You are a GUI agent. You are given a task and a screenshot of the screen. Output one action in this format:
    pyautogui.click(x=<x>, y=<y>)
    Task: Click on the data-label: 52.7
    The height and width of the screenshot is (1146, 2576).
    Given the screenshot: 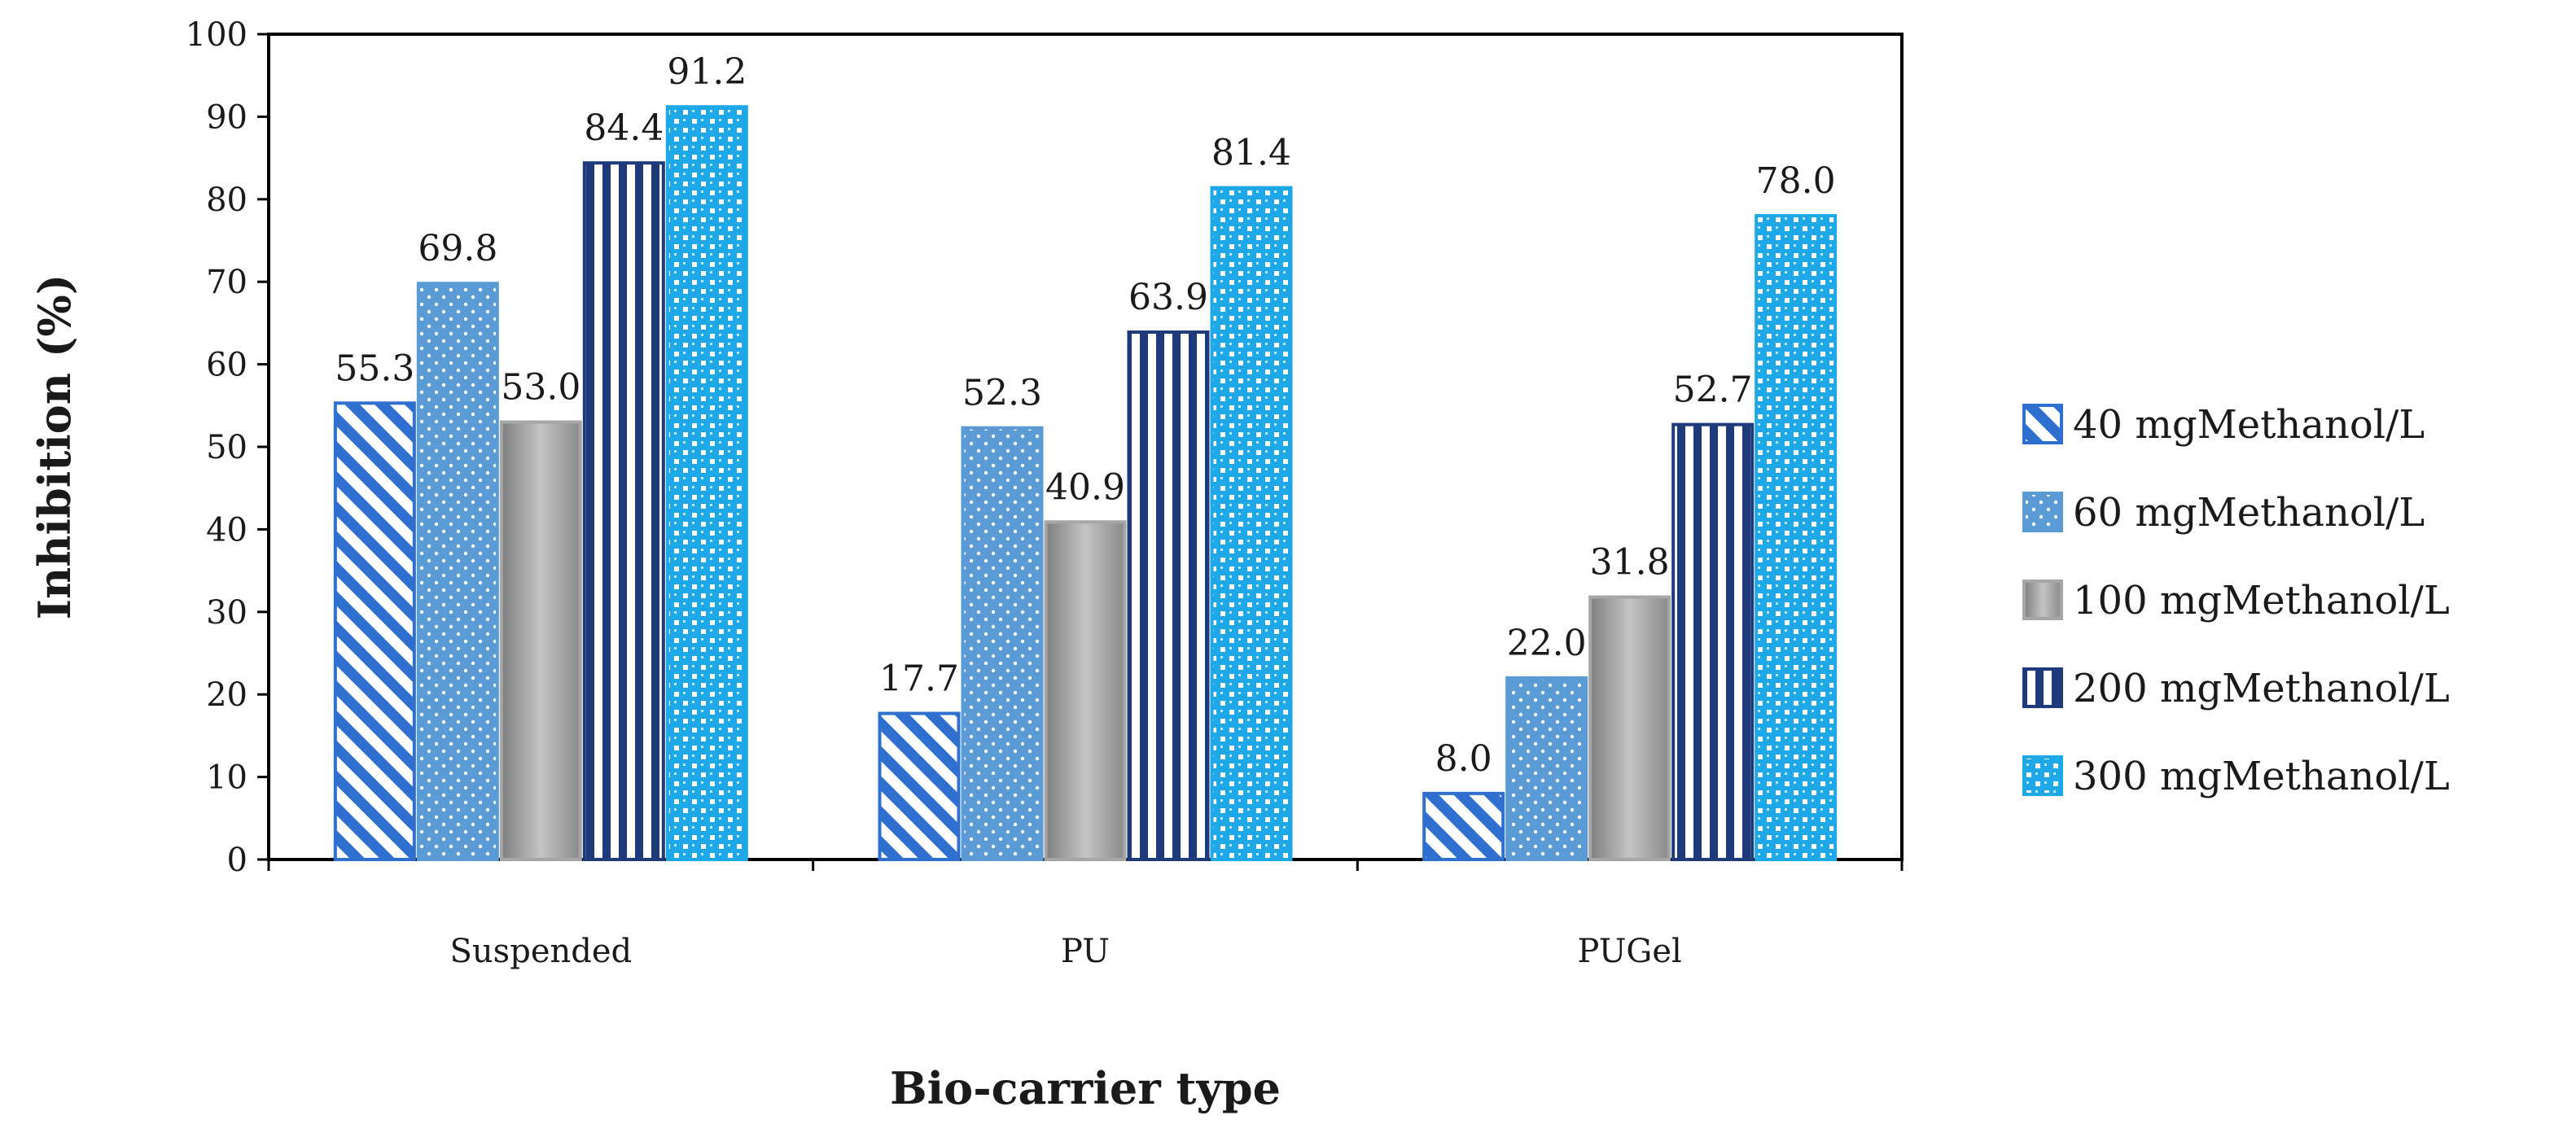 What is the action you would take?
    pyautogui.click(x=1713, y=391)
    